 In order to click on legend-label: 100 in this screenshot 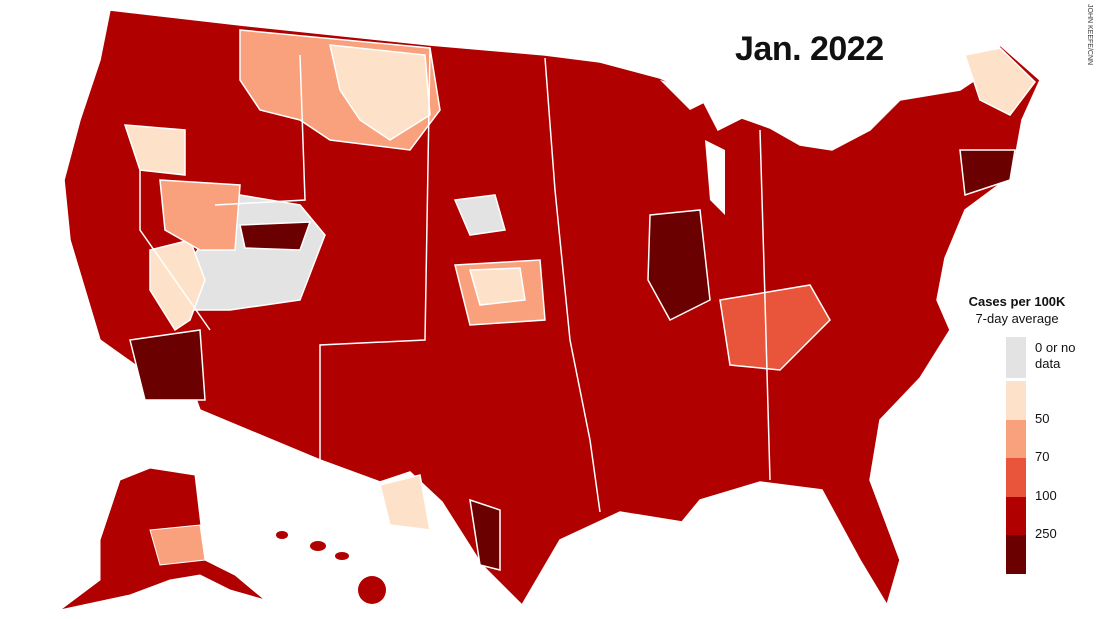, I will do `click(1046, 495)`.